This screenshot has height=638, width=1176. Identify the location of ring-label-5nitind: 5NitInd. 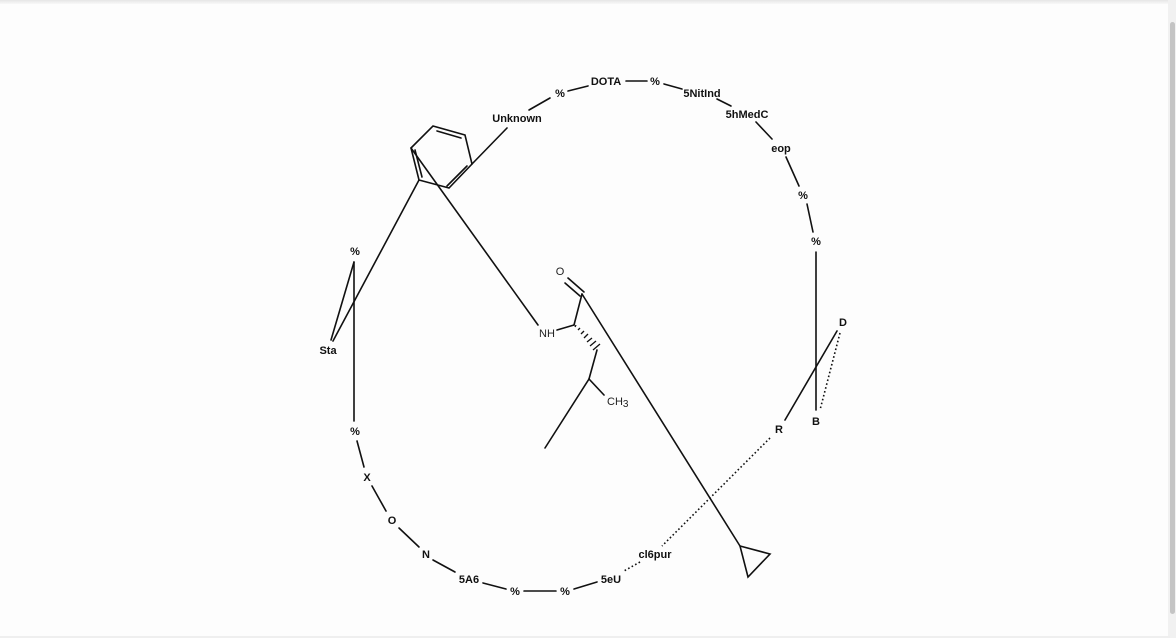
(701, 94).